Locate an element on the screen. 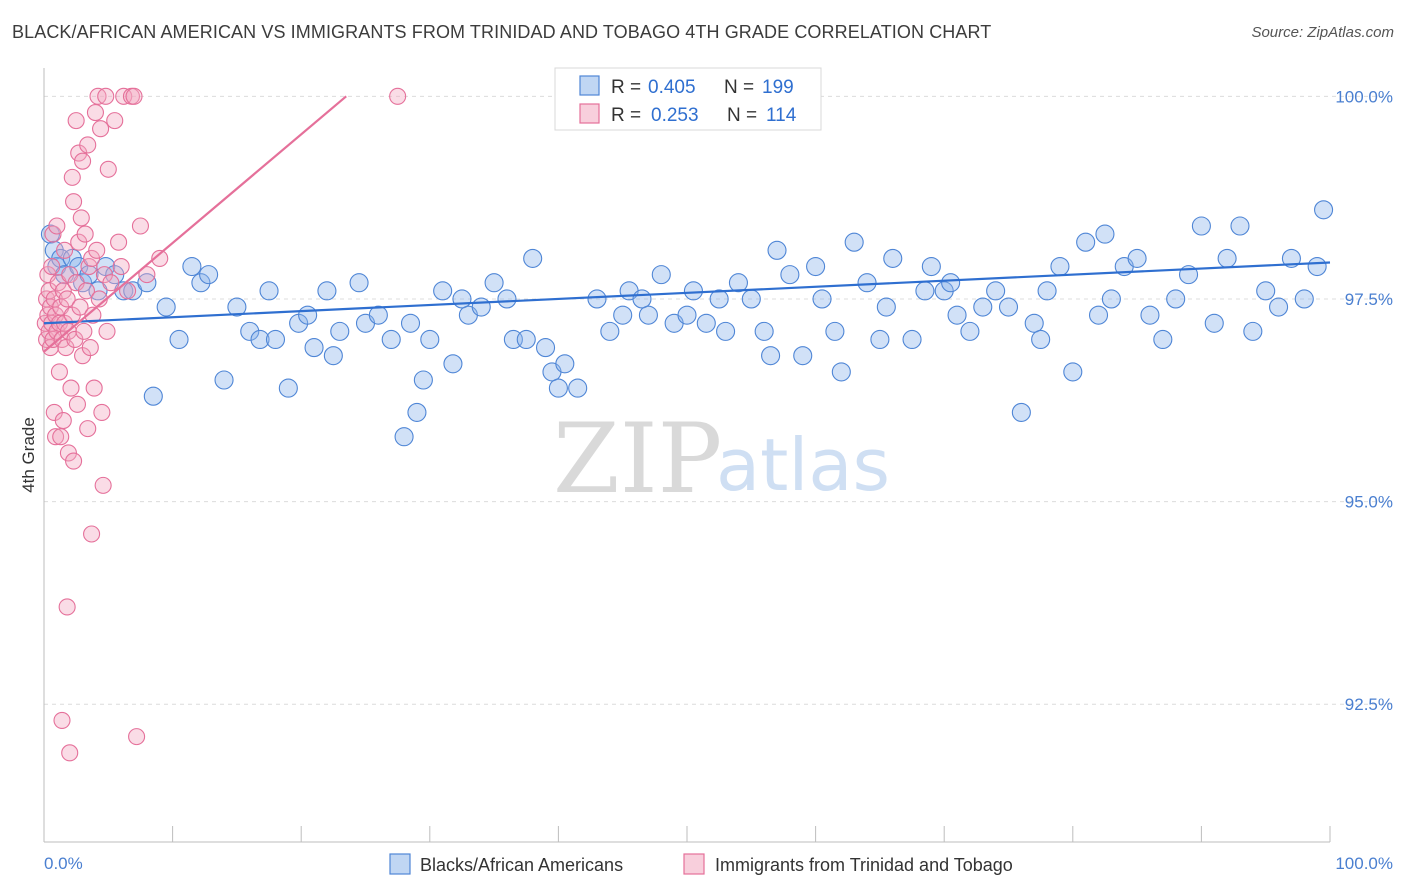  legend-swatch-immigrants is located at coordinates (694, 864).